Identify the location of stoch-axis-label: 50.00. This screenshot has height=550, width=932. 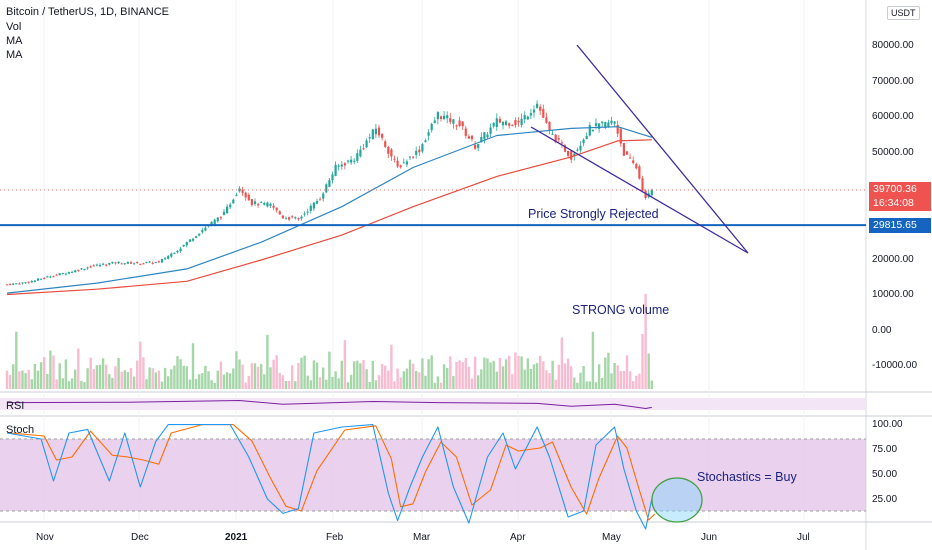
(885, 474).